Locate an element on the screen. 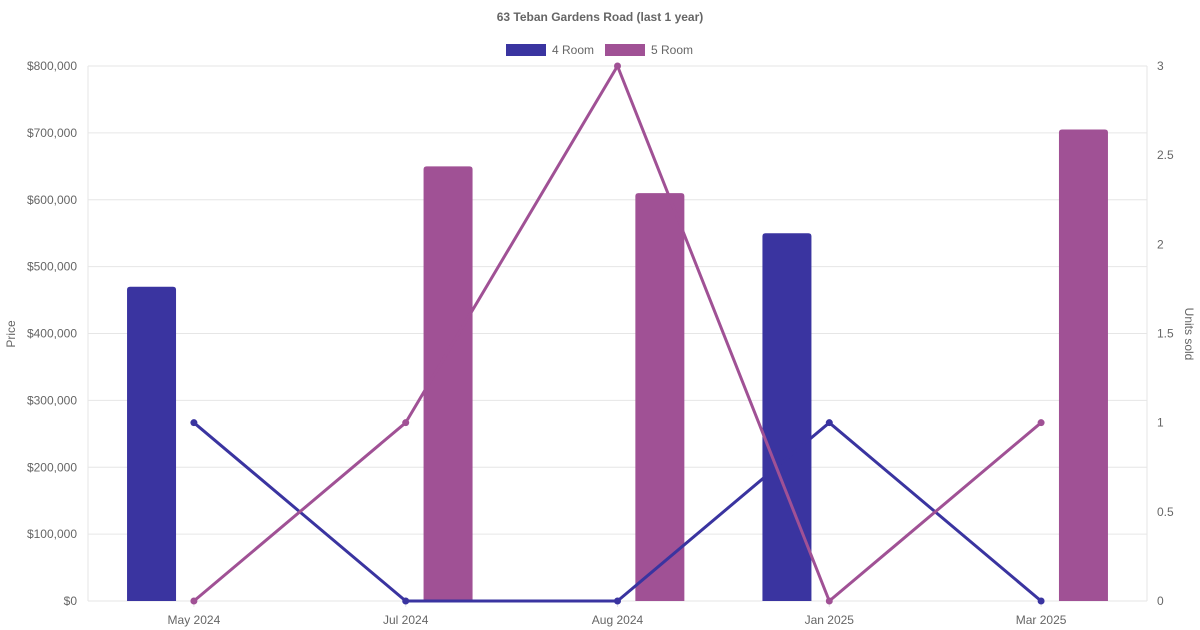 This screenshot has height=630, width=1200. left-tick-label: $200,000 is located at coordinates (52, 467).